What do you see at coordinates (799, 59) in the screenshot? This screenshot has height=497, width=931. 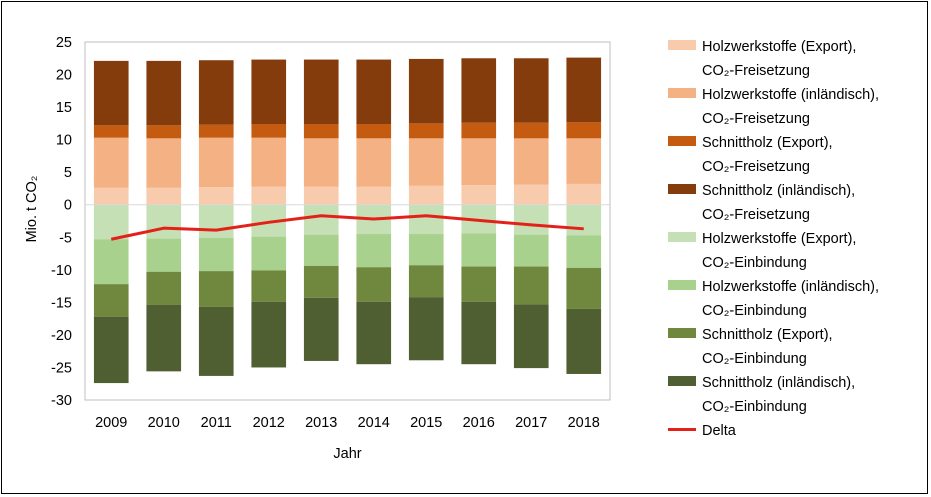 I see `legend-item: Holzwerkstoffe (Export), CO₂-Freisetzung` at bounding box center [799, 59].